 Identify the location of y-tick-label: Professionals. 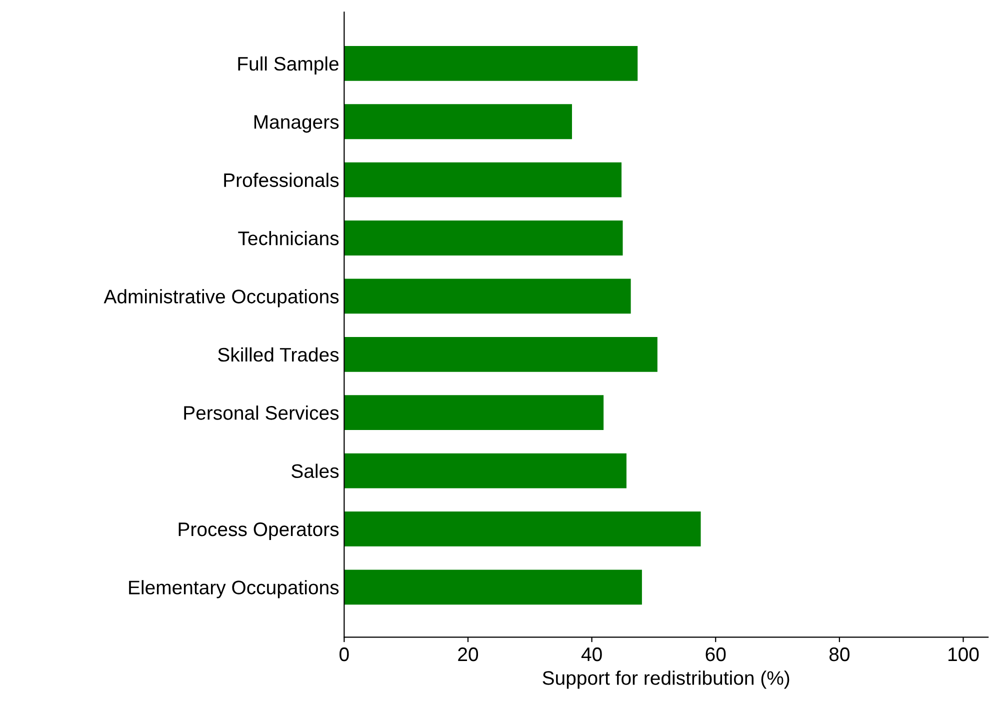
(281, 180).